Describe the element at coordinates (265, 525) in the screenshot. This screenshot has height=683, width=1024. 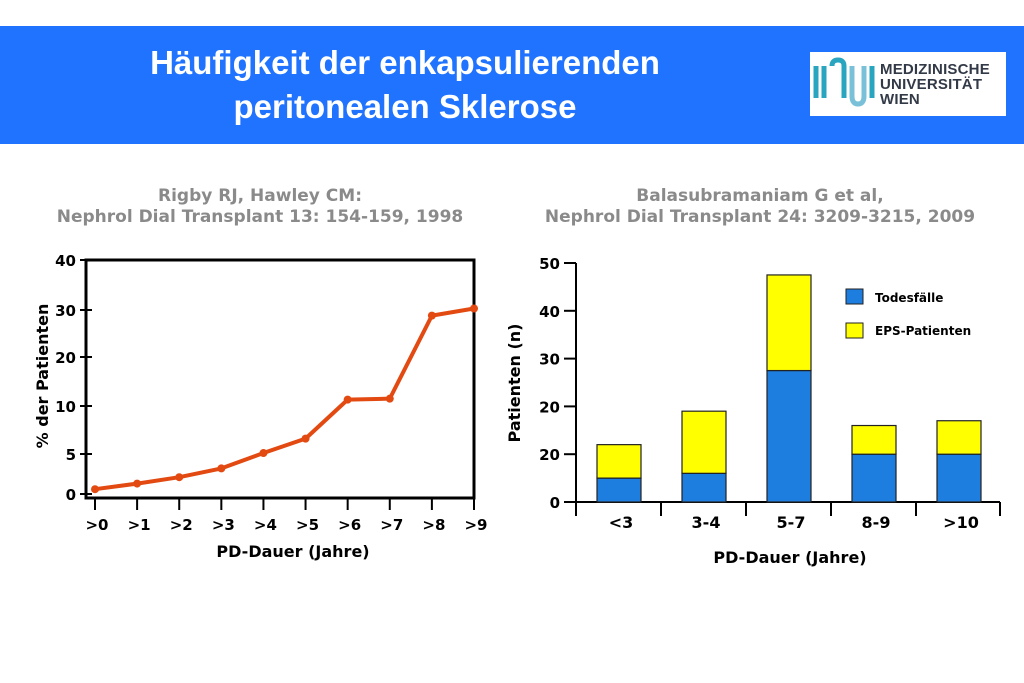
I see `left-x-tick-label: >4` at that location.